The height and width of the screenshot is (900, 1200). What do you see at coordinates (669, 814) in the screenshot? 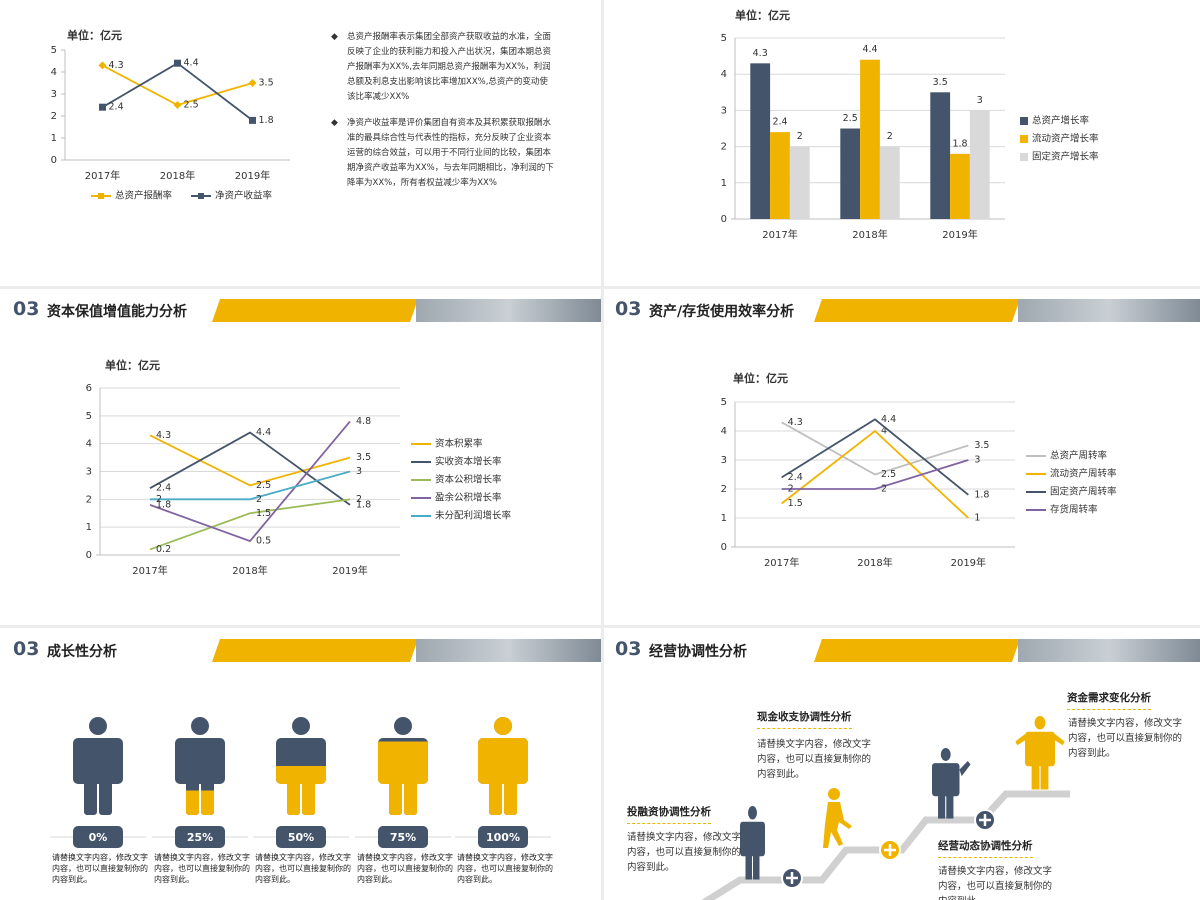
I see `item-title: 投融资协调性分析` at bounding box center [669, 814].